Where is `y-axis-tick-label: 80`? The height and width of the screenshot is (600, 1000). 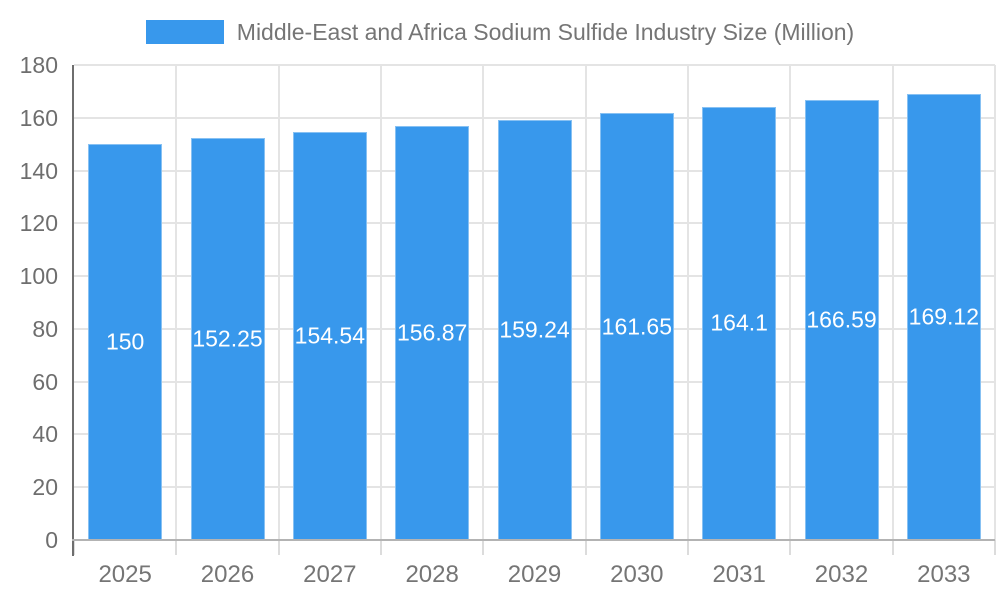
y-axis-tick-label: 80 is located at coordinates (45, 328).